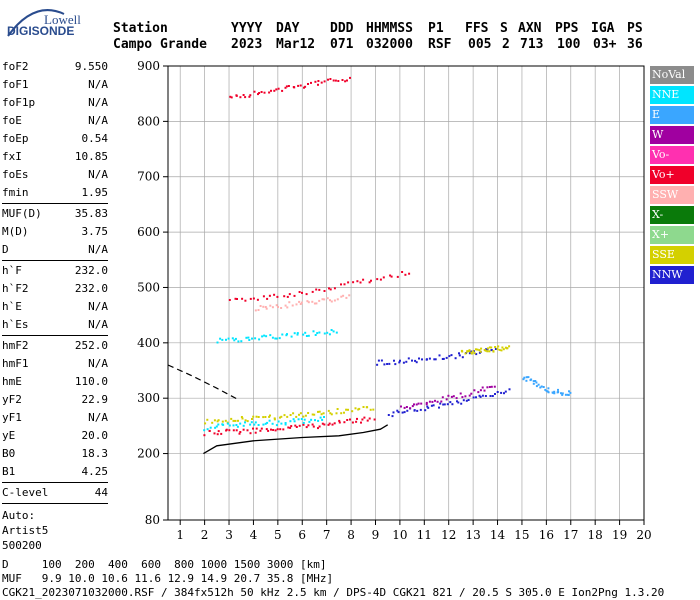 The image size is (700, 600). I want to click on x-tick-label: 16, so click(546, 535).